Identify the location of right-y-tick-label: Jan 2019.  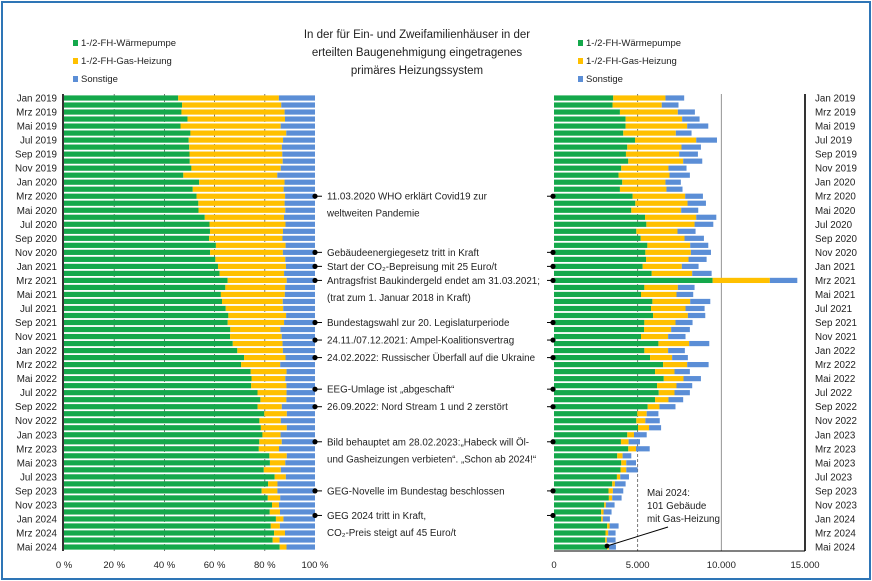
(835, 99).